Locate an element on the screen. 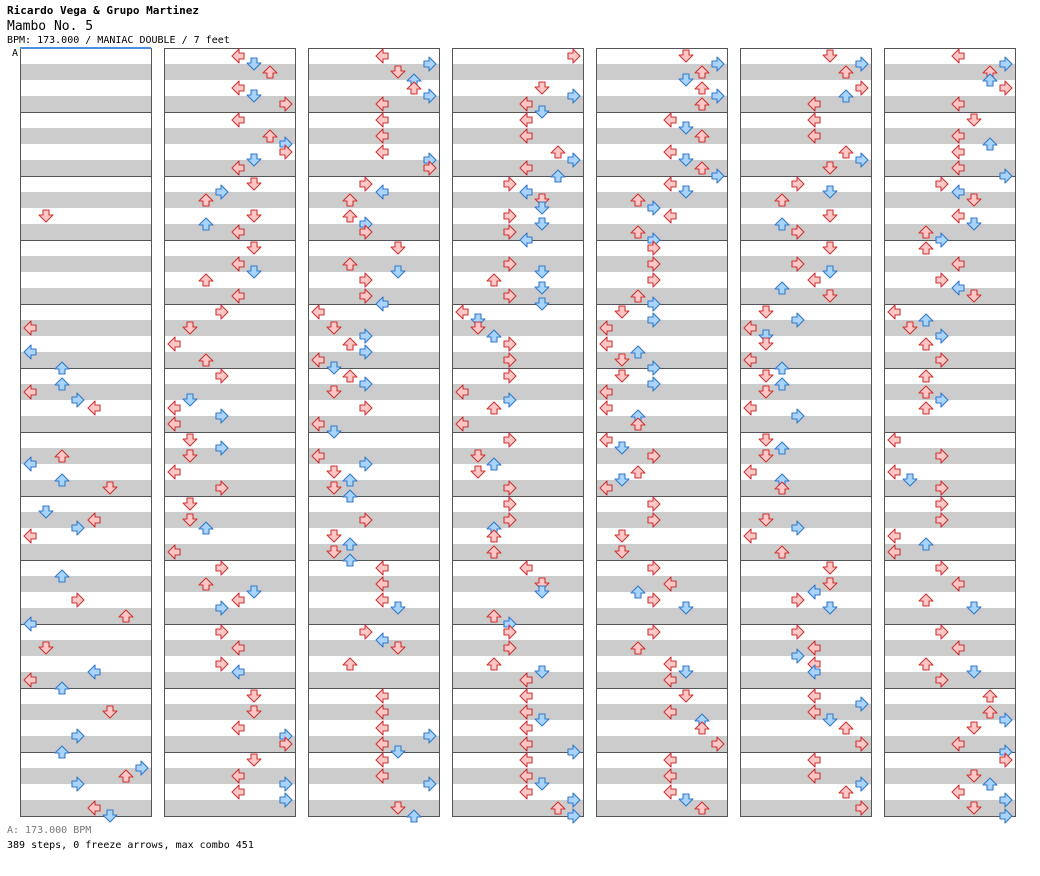 The image size is (1040, 876). footer-bpm: A: 173.000 BPM is located at coordinates (49, 830).